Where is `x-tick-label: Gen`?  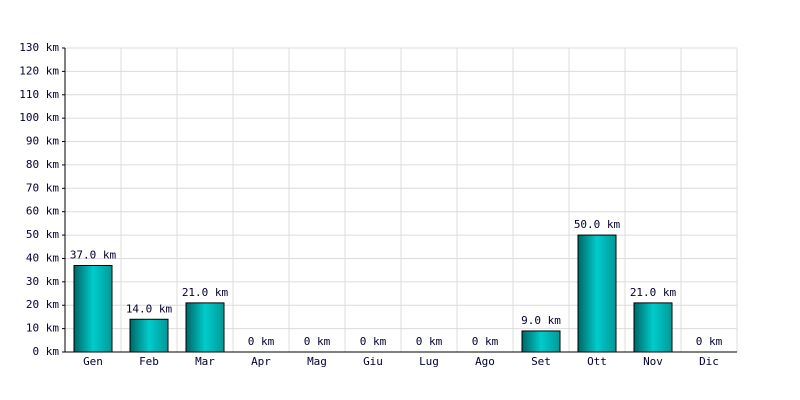 x-tick-label: Gen is located at coordinates (93, 361).